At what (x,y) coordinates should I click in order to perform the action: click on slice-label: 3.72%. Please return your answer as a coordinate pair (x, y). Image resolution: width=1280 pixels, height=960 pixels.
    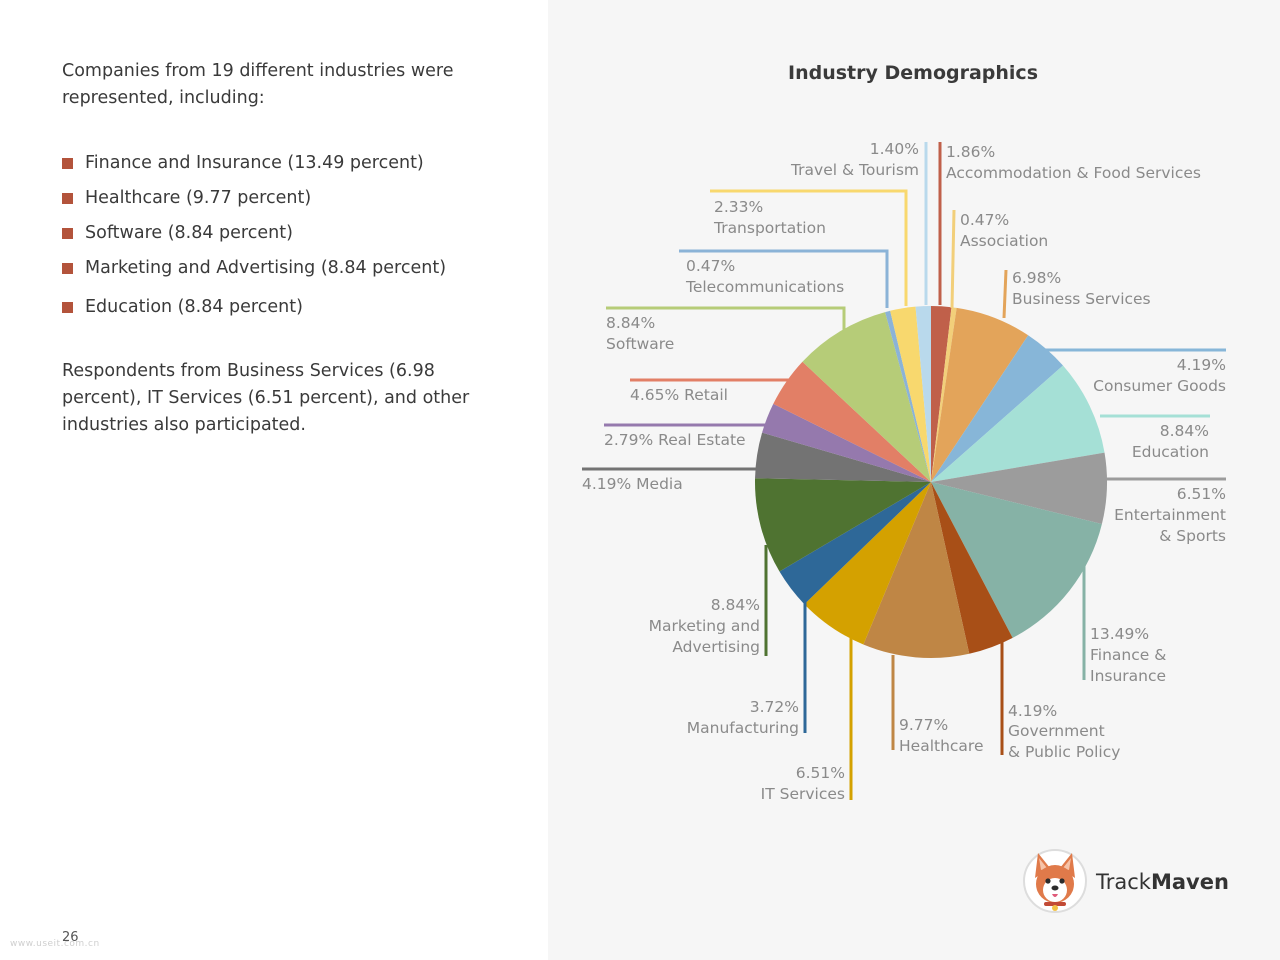
    Looking at the image, I should click on (774, 707).